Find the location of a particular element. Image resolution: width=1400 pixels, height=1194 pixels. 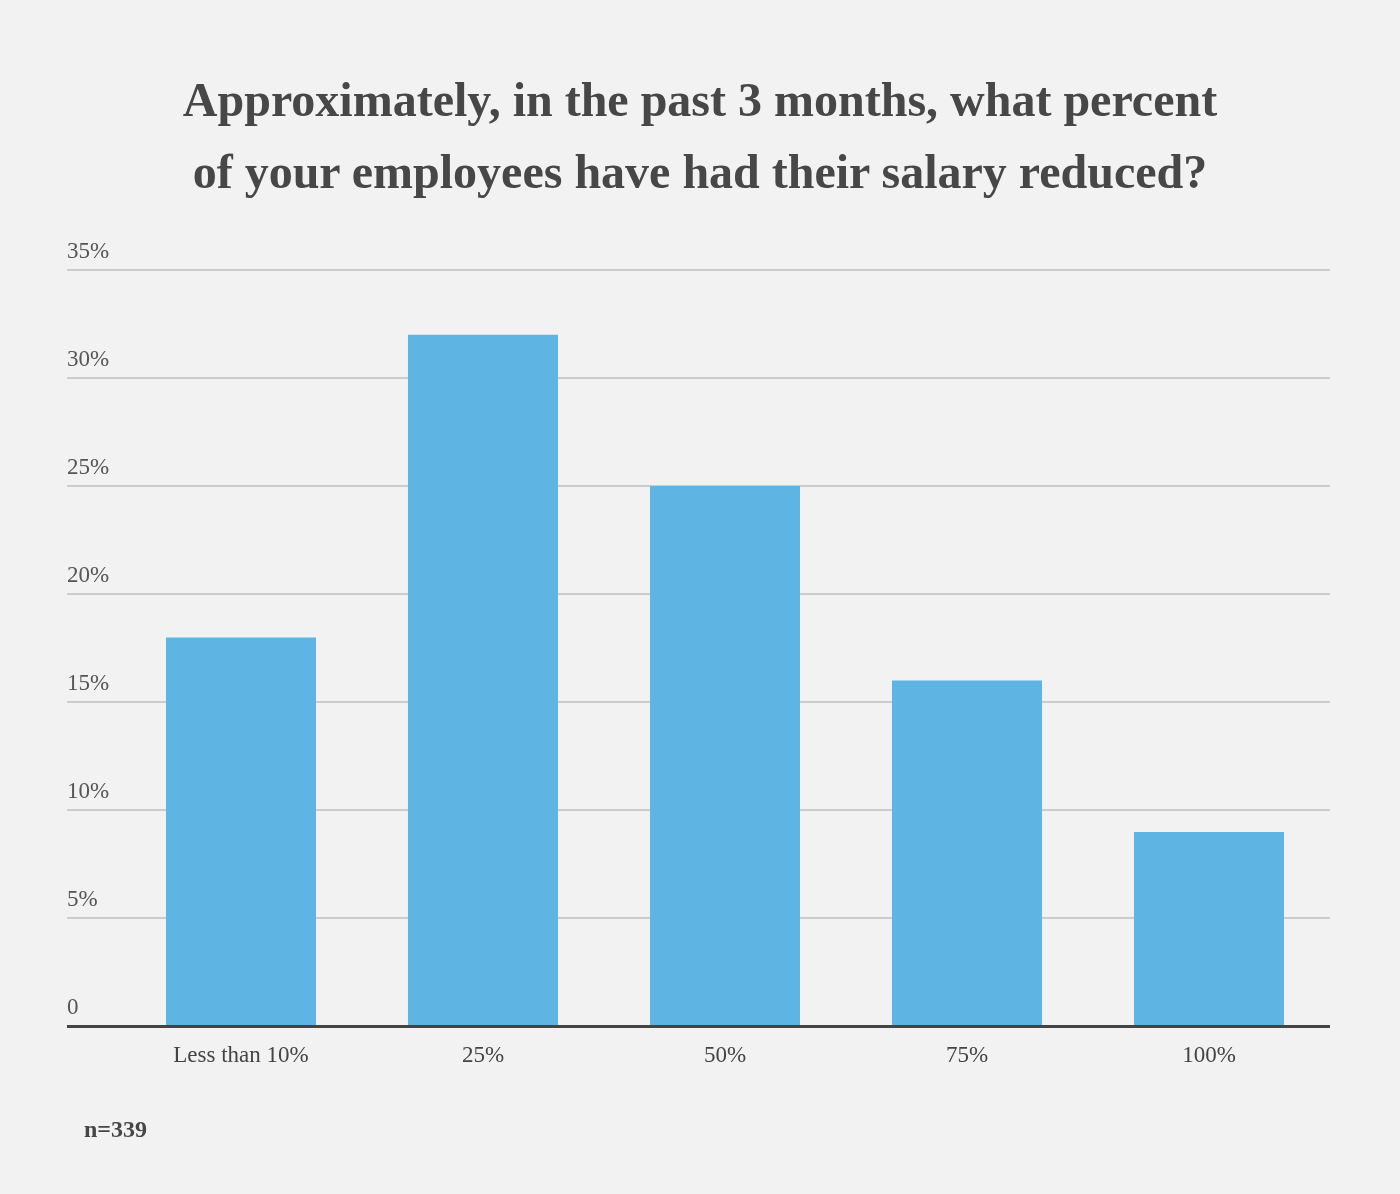

x-tick-label: 50% is located at coordinates (725, 1055).